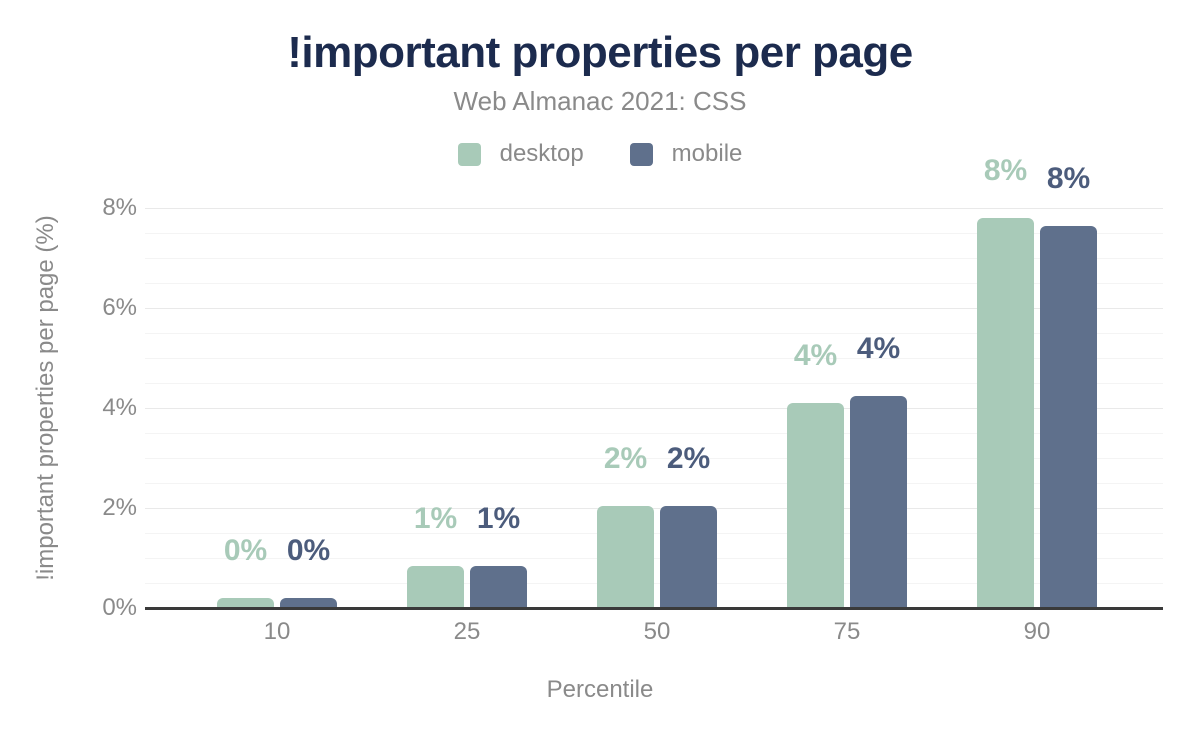  I want to click on desktop-value-label: 4%, so click(815, 355).